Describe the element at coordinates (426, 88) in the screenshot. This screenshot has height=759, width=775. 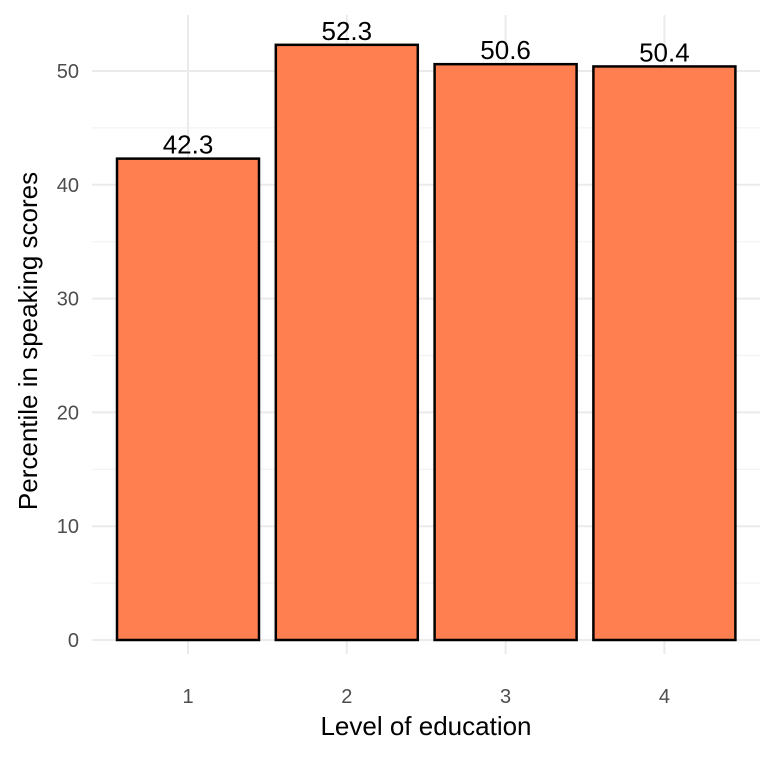
I see `data-labels: 42.3 52.3 50.6 50.4` at that location.